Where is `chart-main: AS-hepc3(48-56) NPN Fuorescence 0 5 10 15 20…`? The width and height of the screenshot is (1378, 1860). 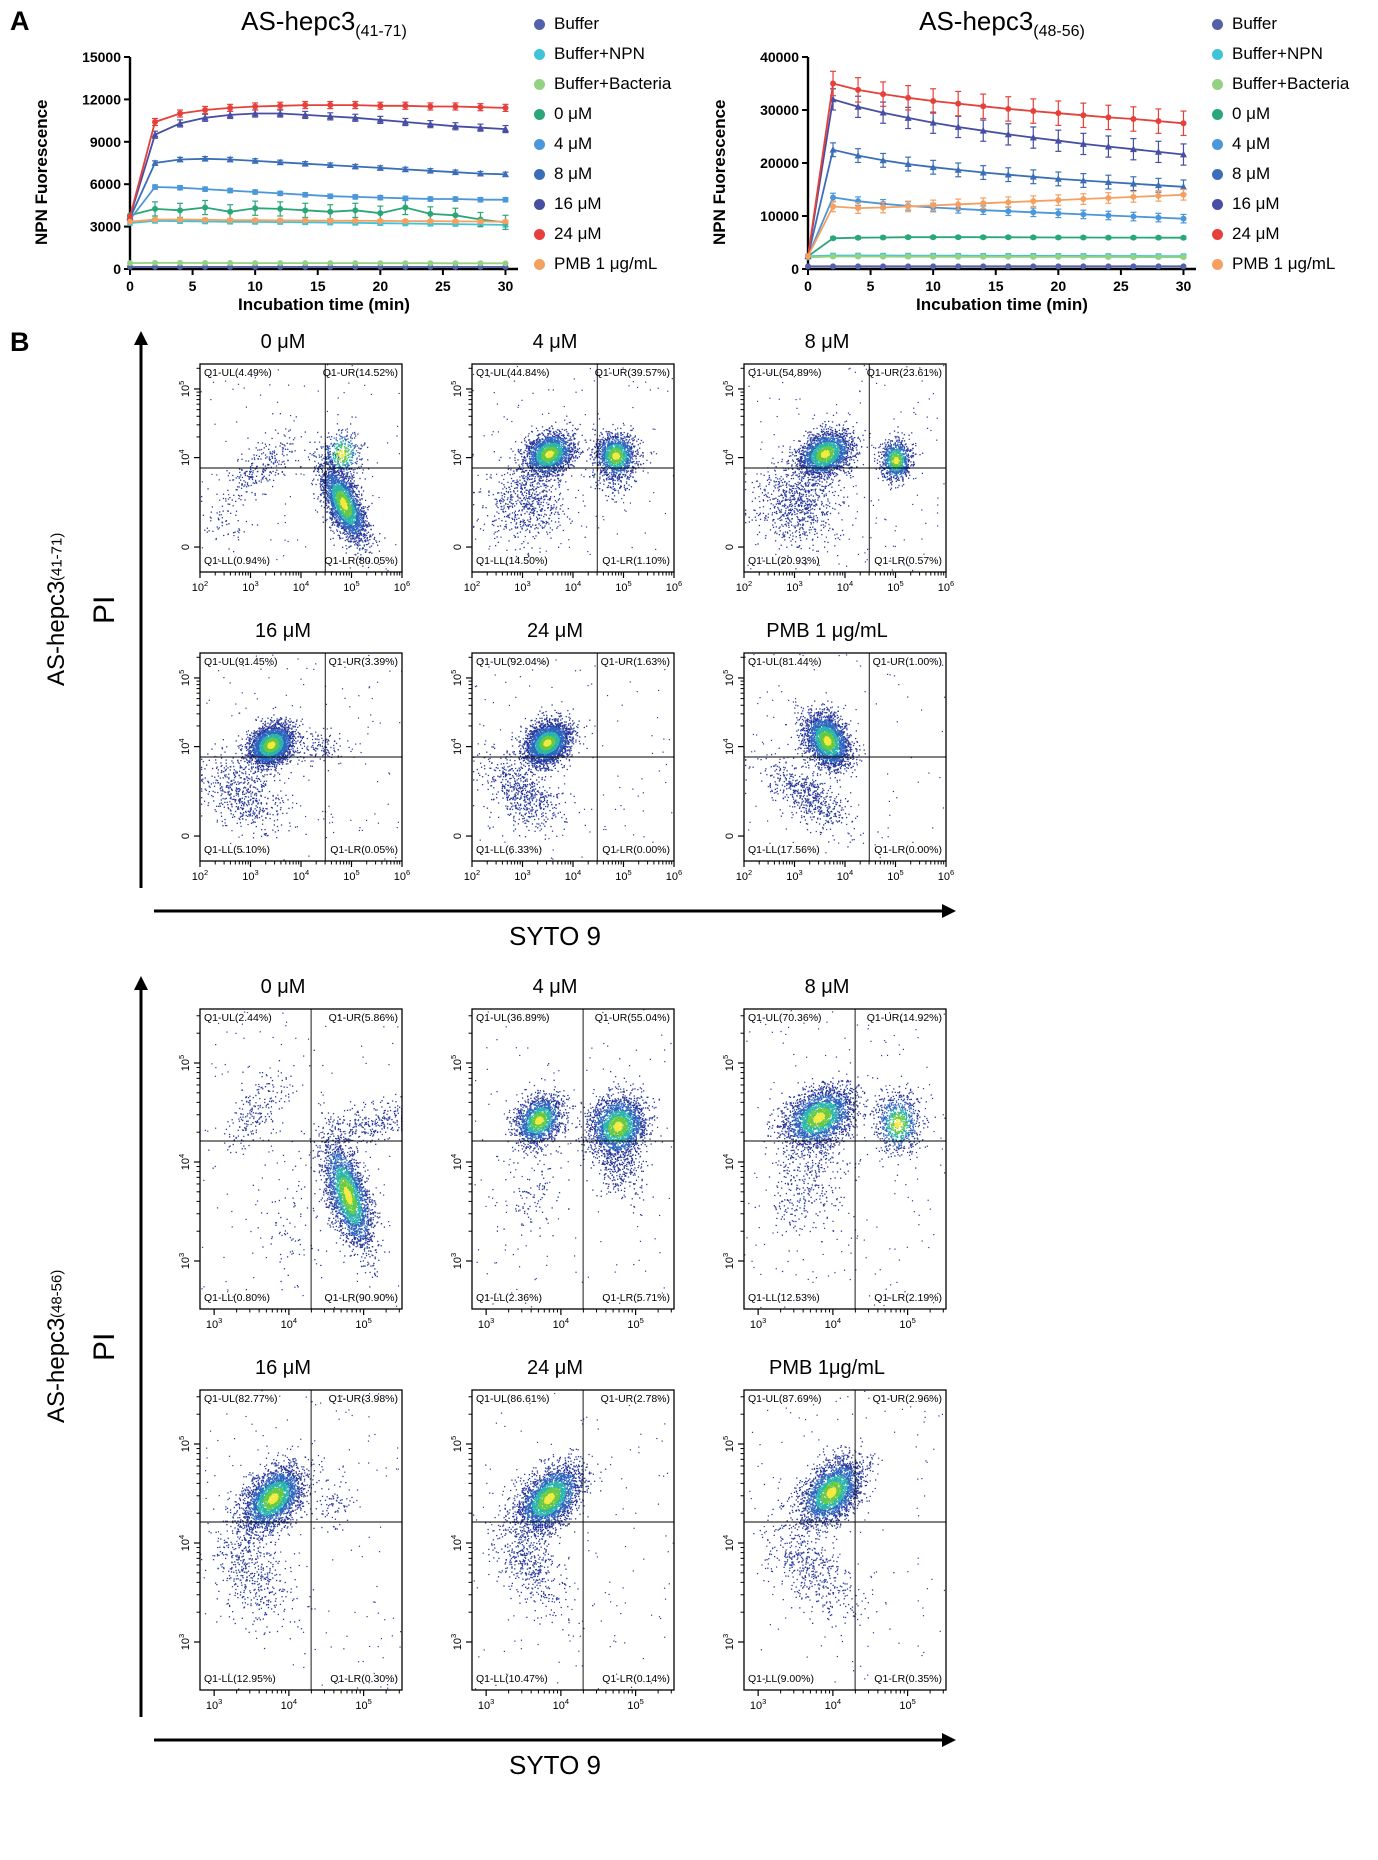
chart-main: AS-hepc3(48-56) NPN Fuorescence 0 5 10 15 20… is located at coordinates (956, 160).